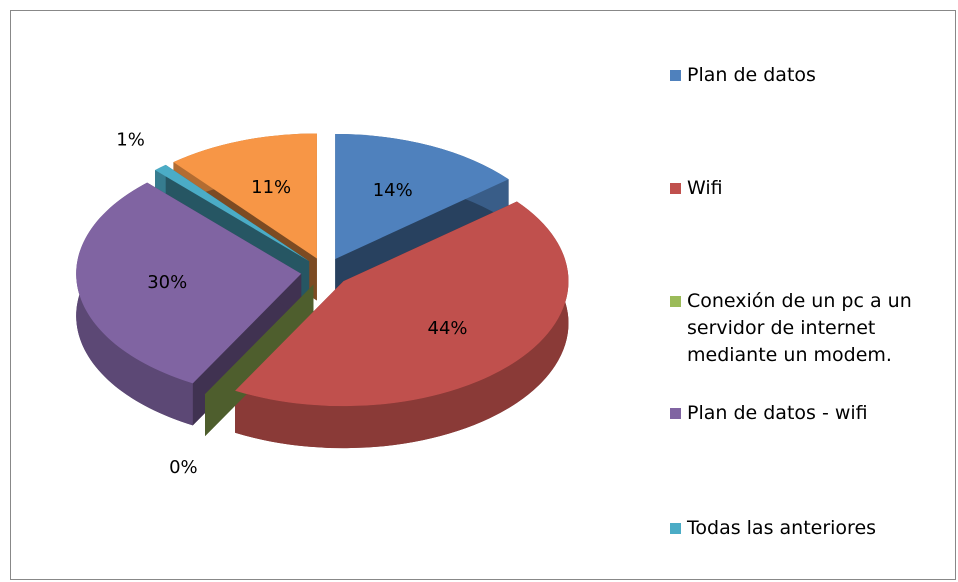  I want to click on legend-item: Plan de datos, so click(805, 75).